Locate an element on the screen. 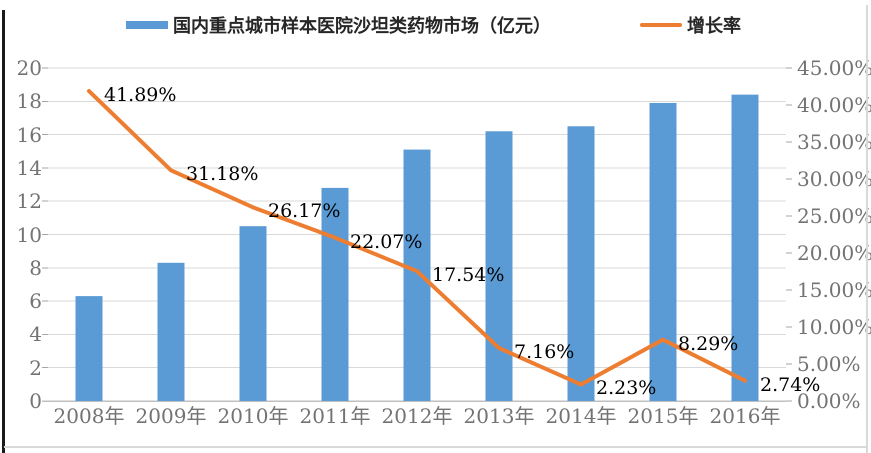  left-axis-tick-label: 14 is located at coordinates (29, 167).